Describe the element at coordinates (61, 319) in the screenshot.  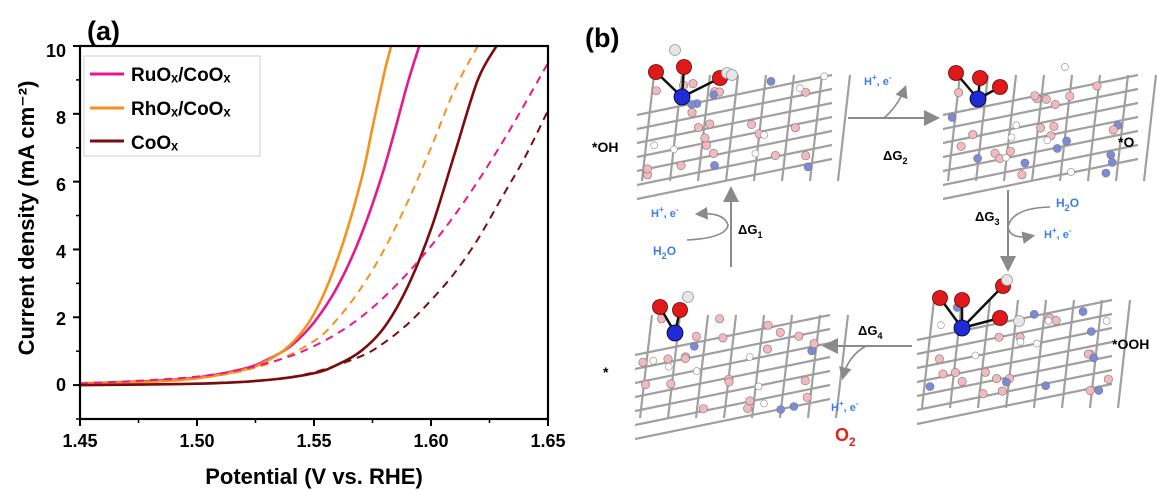
I see `y-tick-label: 2` at that location.